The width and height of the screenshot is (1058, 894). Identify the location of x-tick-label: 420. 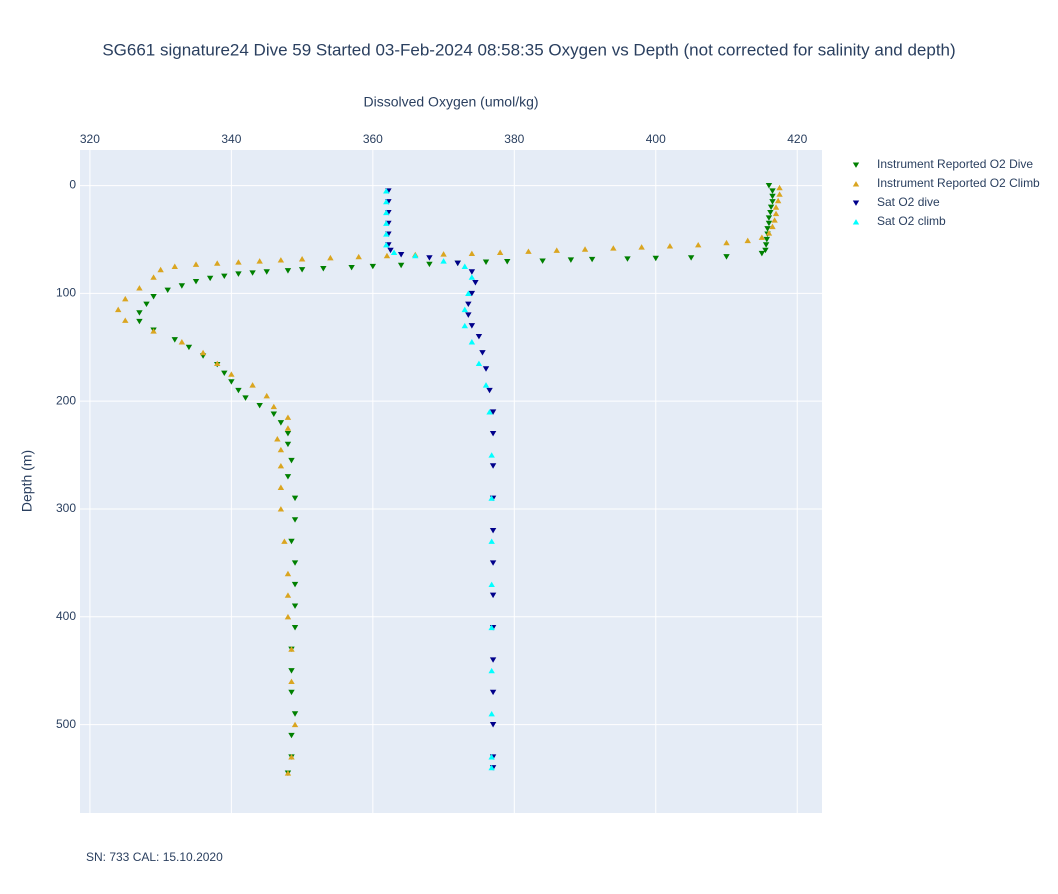
(797, 139).